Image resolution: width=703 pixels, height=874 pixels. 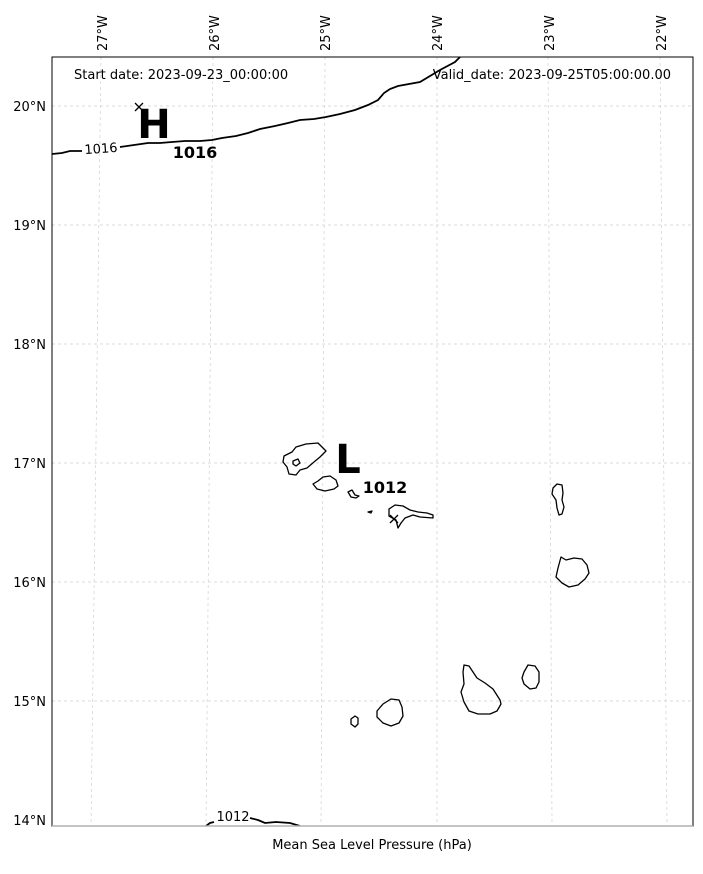 I want to click on latitude-labels: 20°N 19°N 18°N 17°N 16°N 15°N 14°N, so click(x=29, y=464).